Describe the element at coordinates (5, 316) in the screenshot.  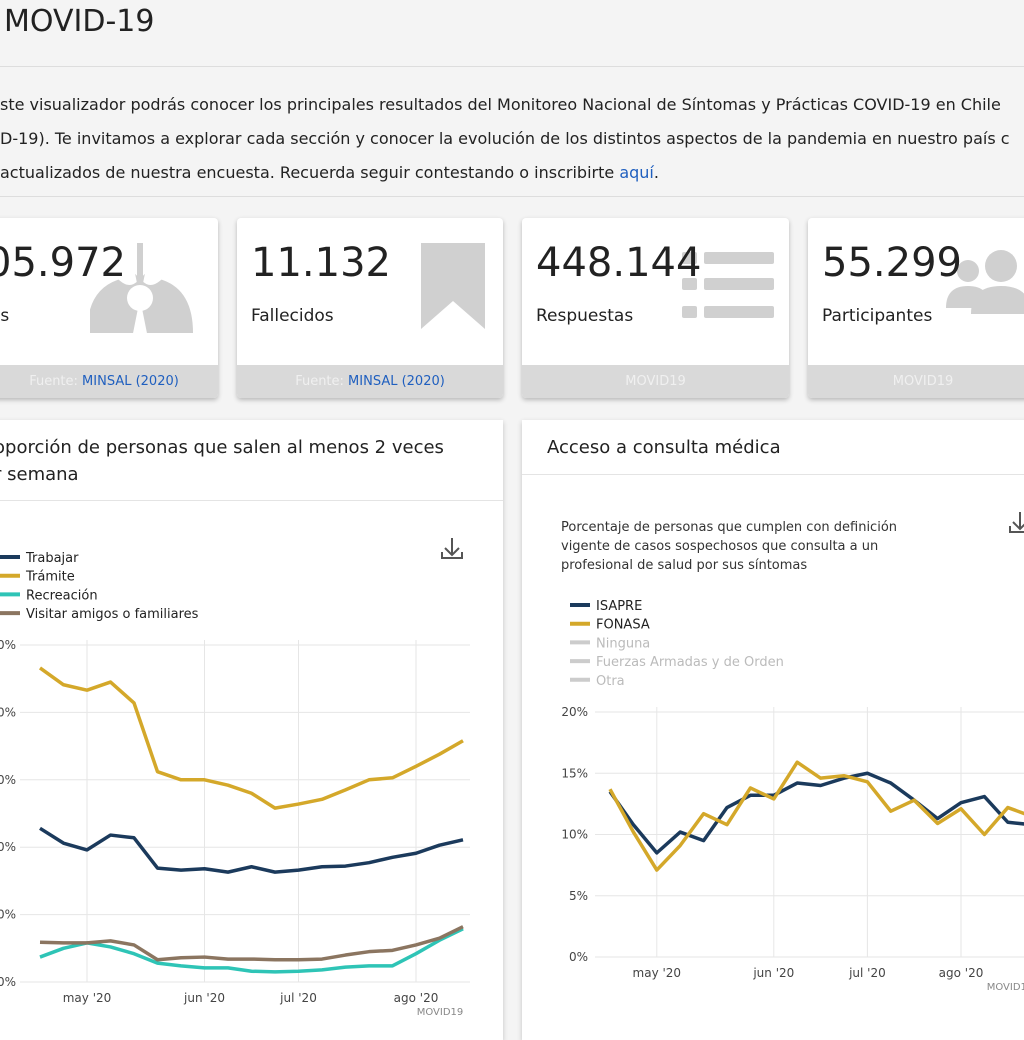
I see `stat-label: os` at that location.